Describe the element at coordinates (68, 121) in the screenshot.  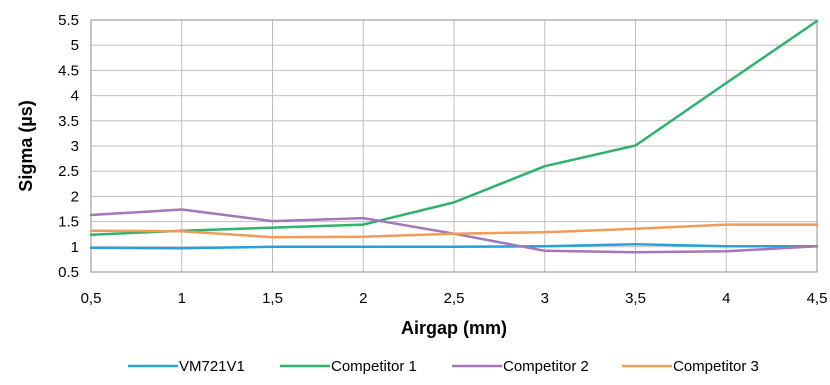
I see `y-tick-label: 3.5` at that location.